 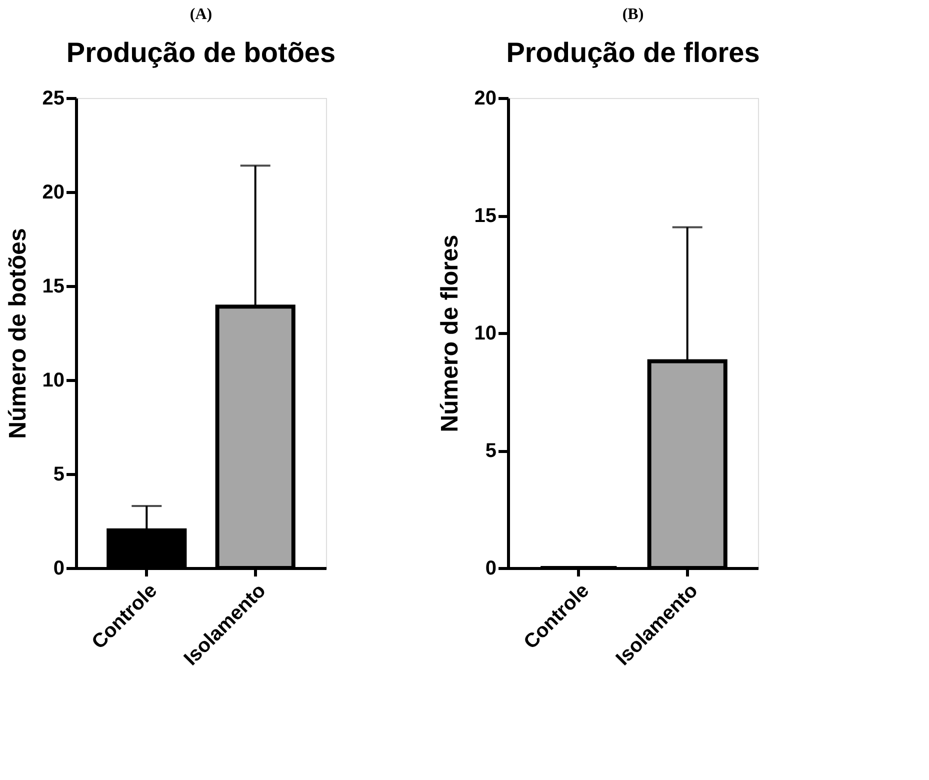 I want to click on chart-title: Produção de botões, so click(x=201, y=52).